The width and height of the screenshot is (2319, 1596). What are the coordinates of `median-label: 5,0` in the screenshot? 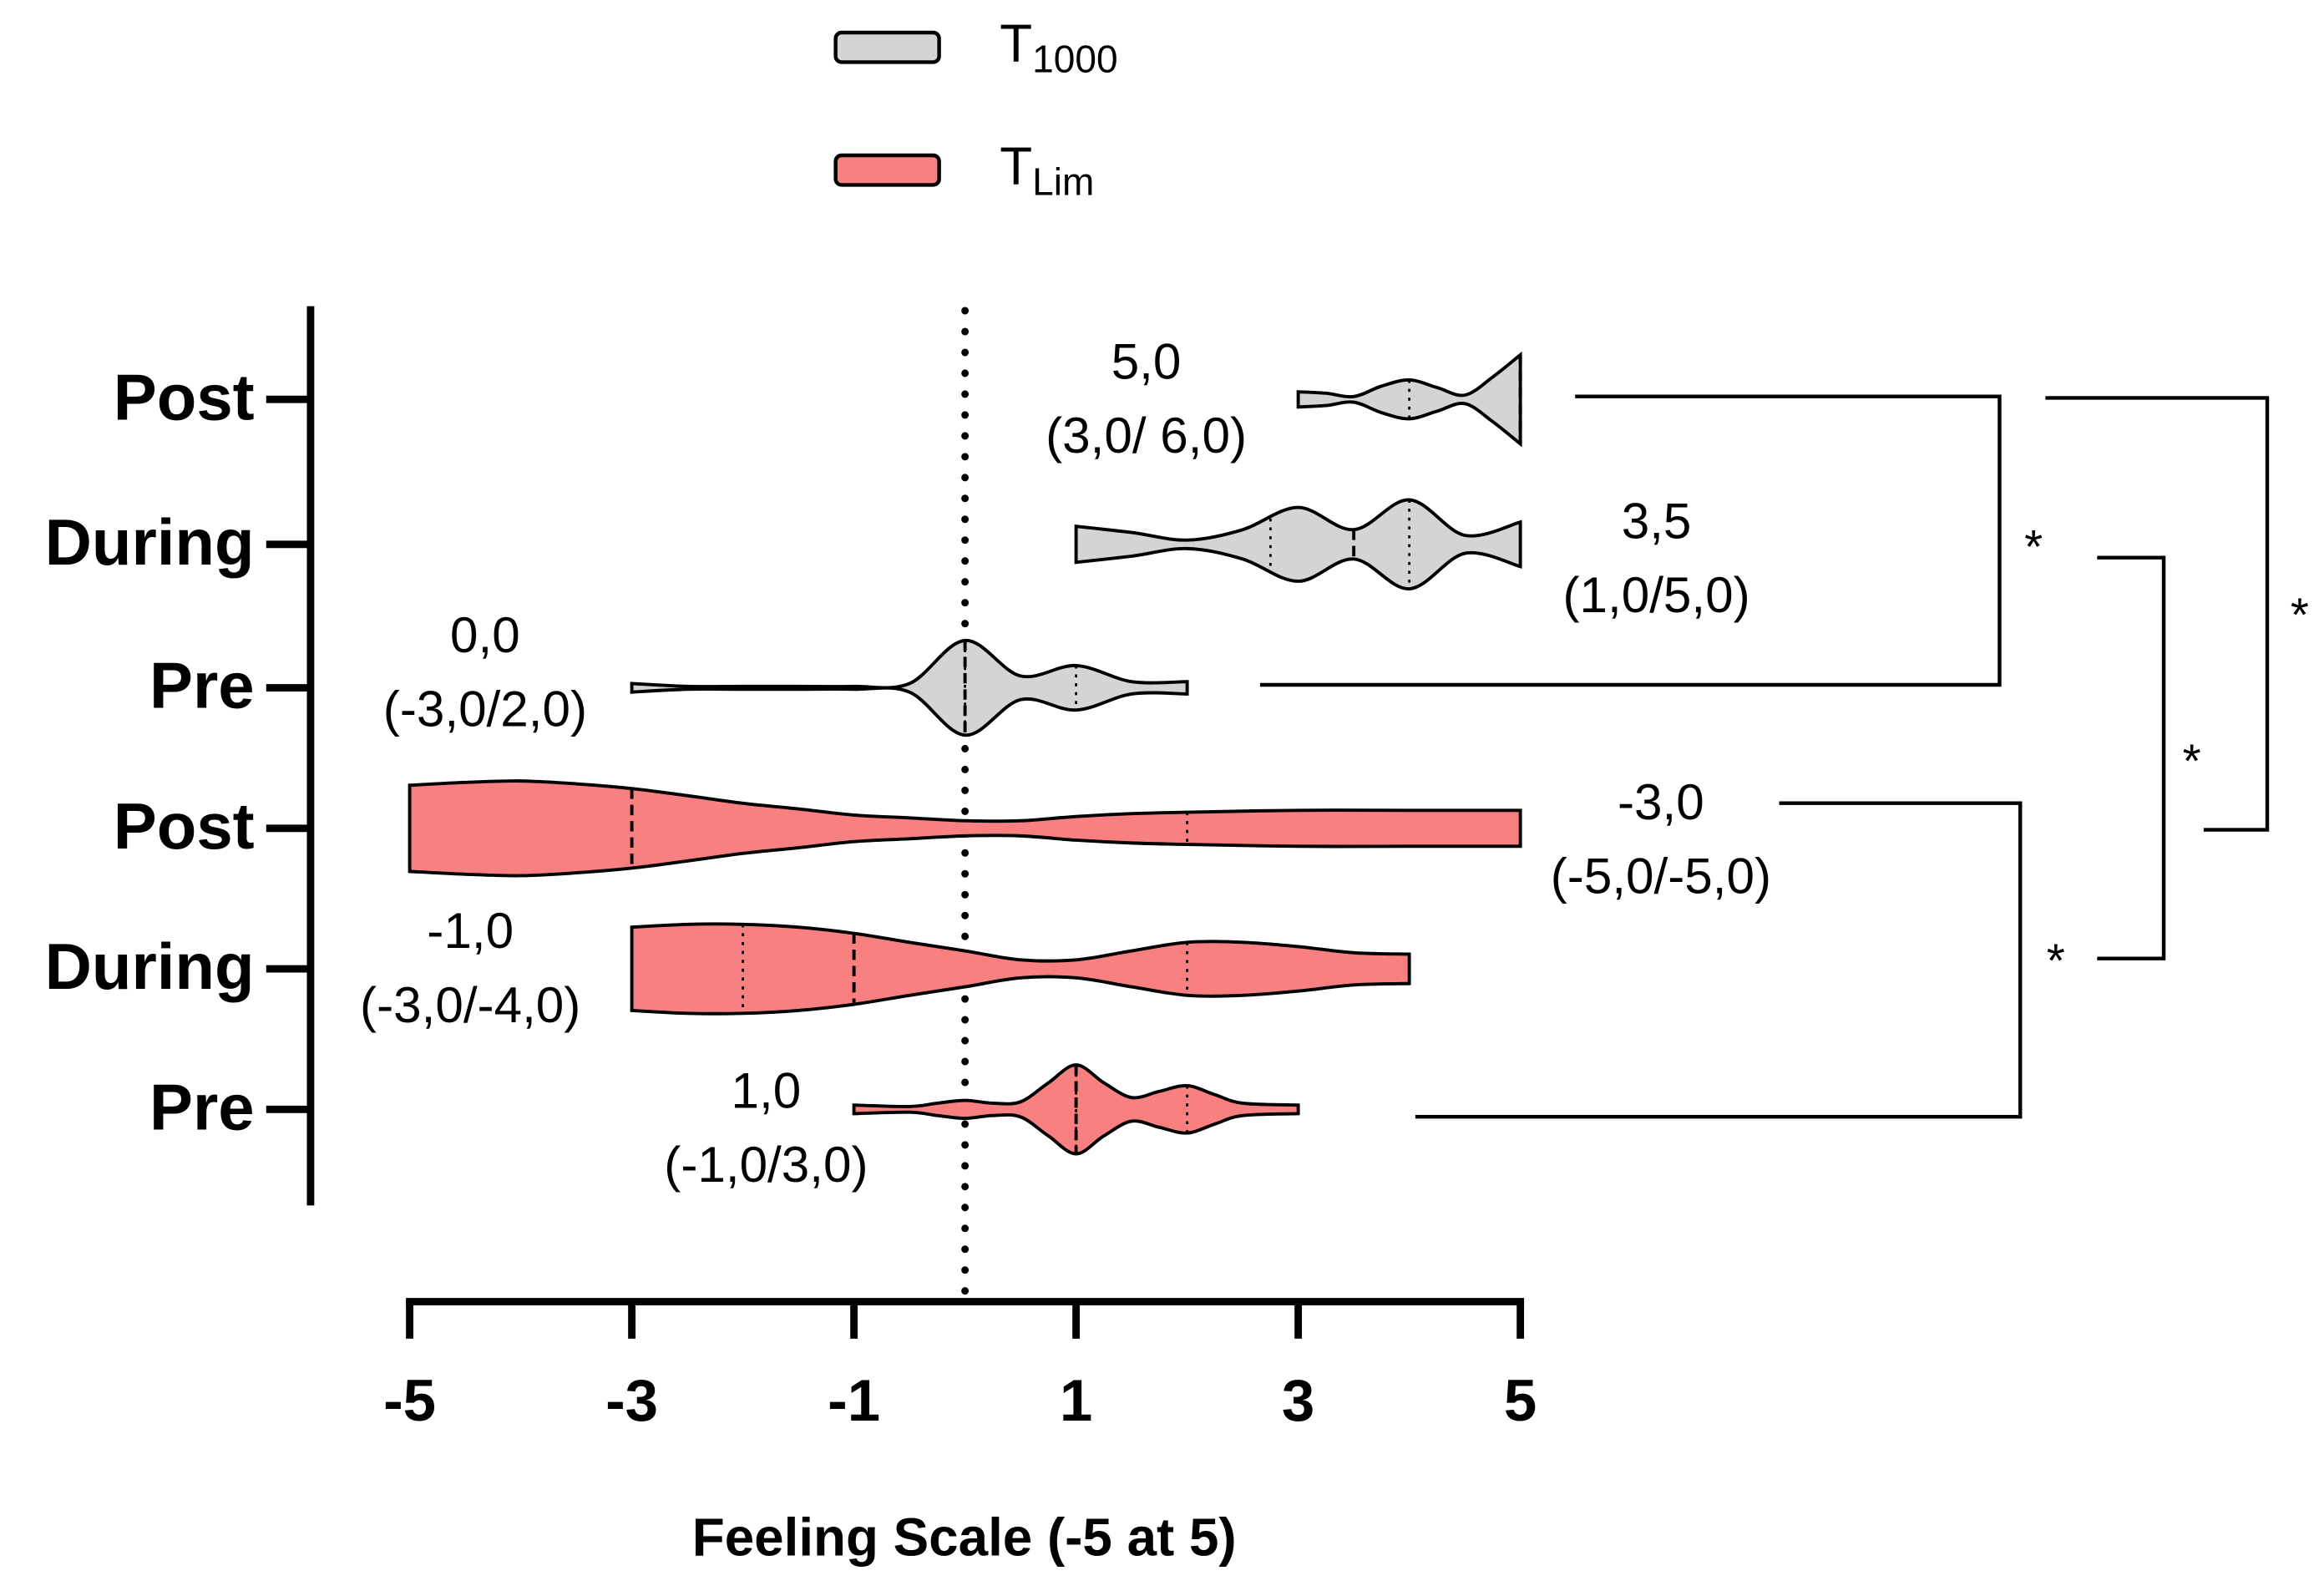 It's located at (1146, 360).